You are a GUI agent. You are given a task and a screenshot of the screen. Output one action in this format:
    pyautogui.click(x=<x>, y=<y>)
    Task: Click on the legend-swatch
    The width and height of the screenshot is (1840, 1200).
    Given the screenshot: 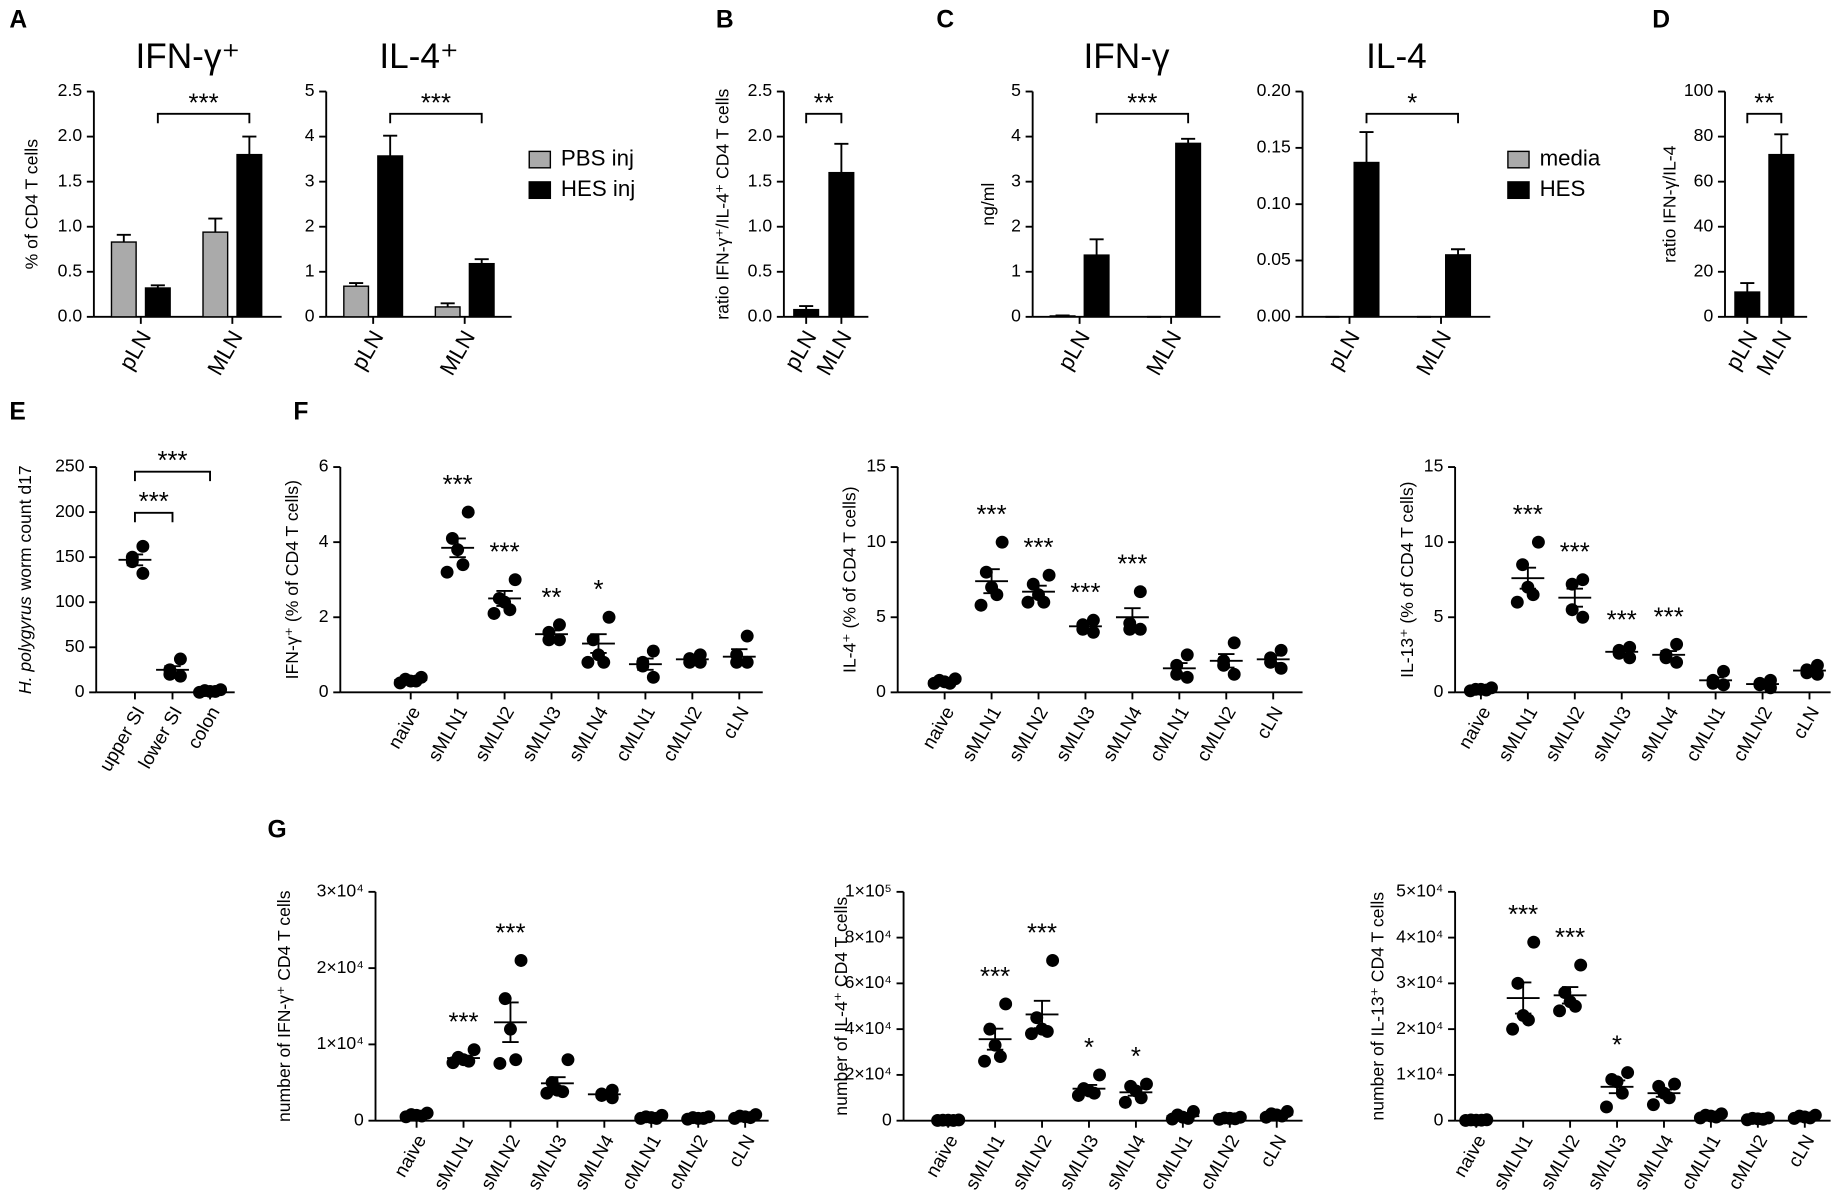 What is the action you would take?
    pyautogui.click(x=540, y=190)
    